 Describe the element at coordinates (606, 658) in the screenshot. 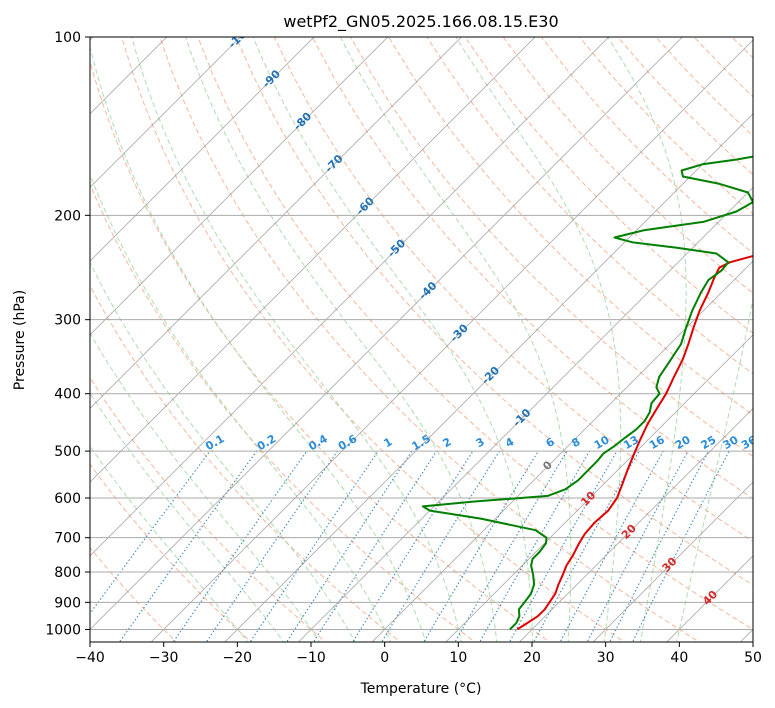

I see `x-tick-label: 30` at that location.